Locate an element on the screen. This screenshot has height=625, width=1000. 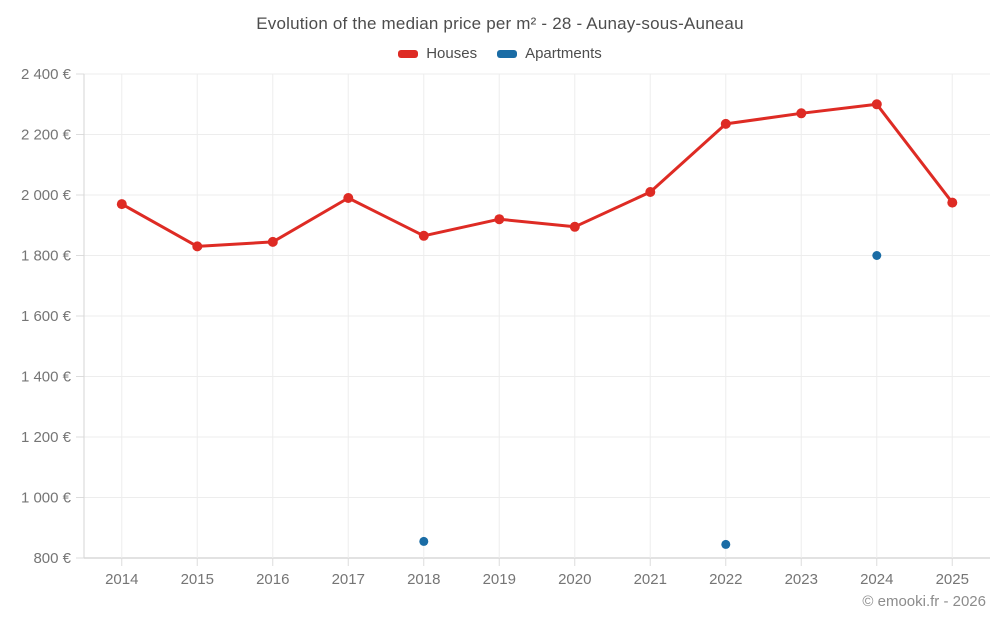
legend-label-apartments: Apartments is located at coordinates (563, 53).